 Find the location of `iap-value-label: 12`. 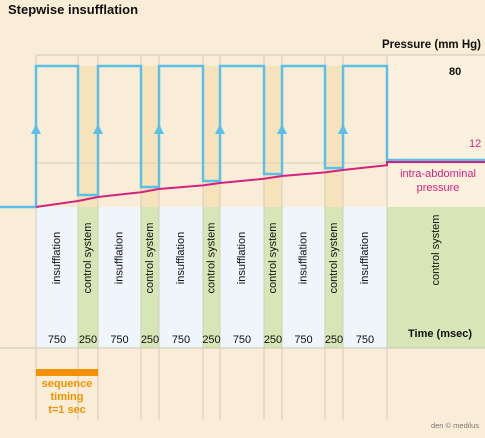

iap-value-label: 12 is located at coordinates (475, 144).